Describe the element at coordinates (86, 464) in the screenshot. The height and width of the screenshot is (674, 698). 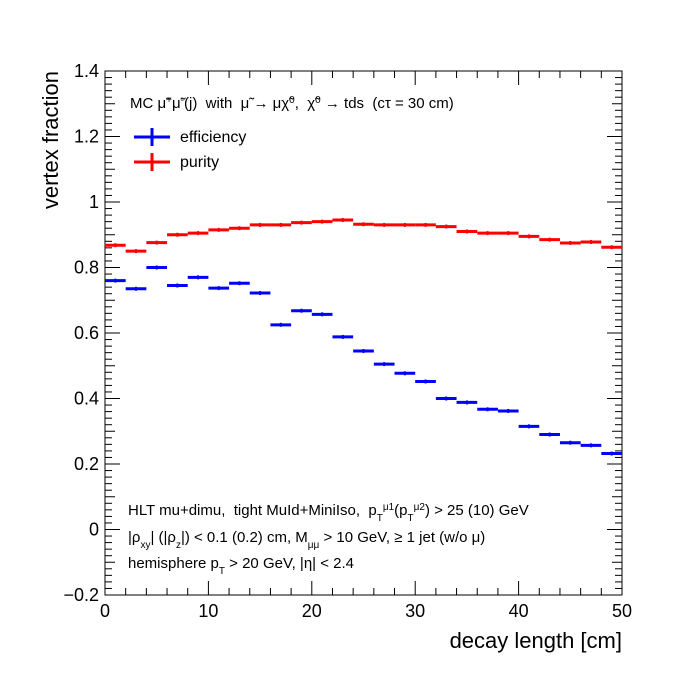
I see `y-tick-label: 0.2` at that location.